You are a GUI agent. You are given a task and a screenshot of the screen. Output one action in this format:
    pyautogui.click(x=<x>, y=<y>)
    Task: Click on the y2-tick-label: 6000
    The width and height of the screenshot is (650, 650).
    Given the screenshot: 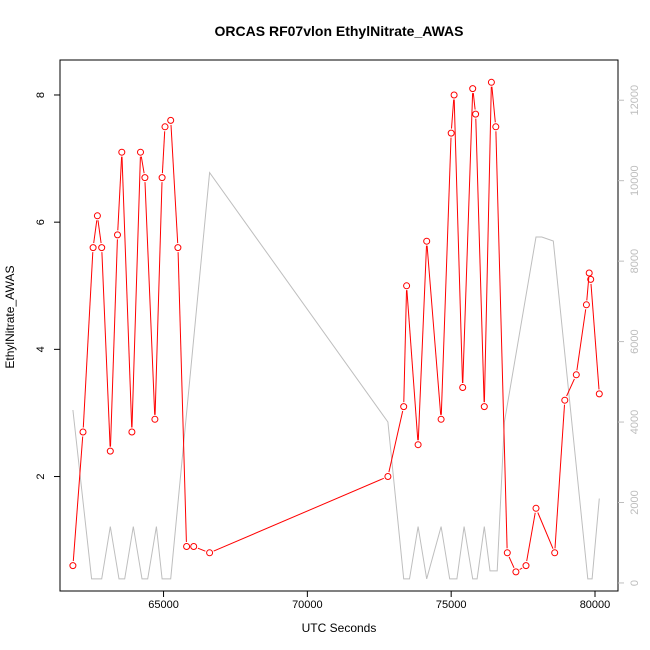 What is the action you would take?
    pyautogui.click(x=635, y=341)
    